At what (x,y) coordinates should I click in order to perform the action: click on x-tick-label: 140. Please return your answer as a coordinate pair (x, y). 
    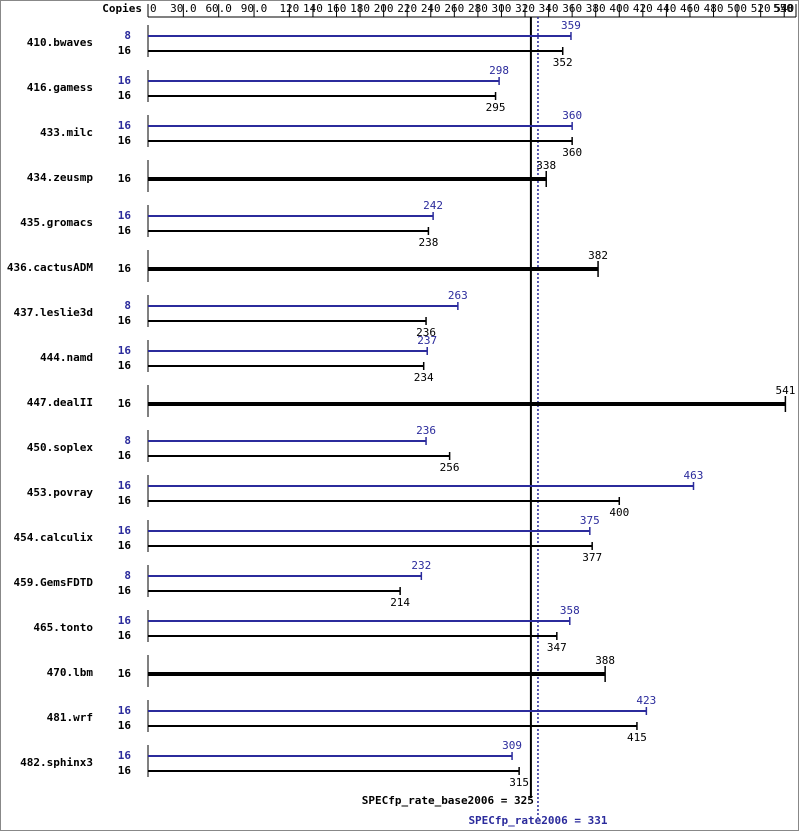
    Looking at the image, I should click on (313, 8).